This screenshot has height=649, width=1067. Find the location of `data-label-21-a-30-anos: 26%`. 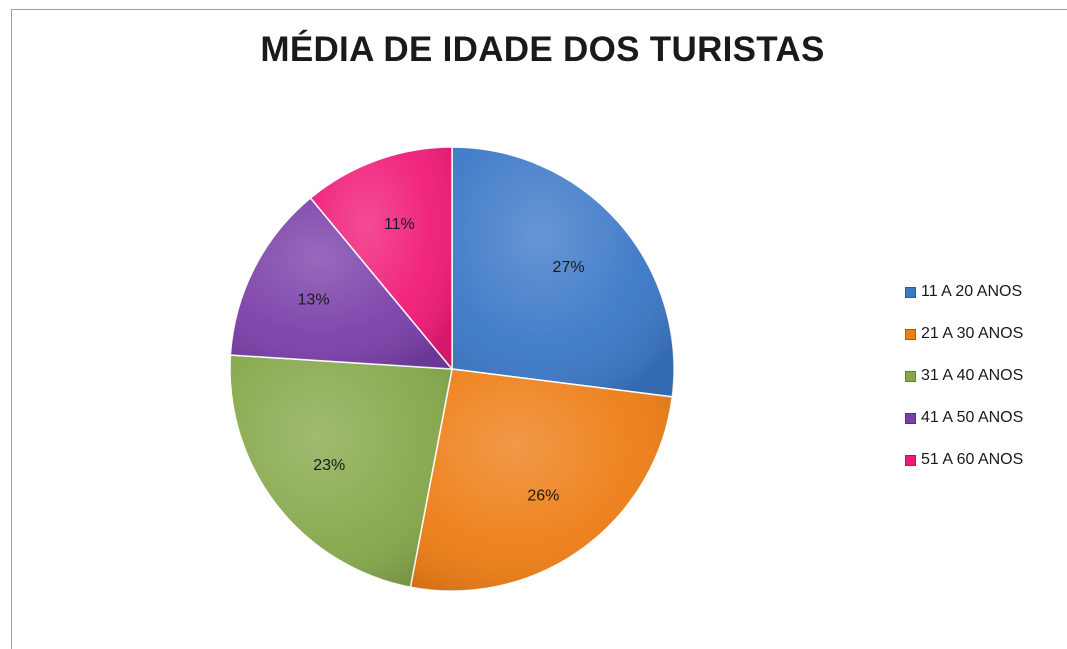

data-label-21-a-30-anos: 26% is located at coordinates (543, 496).